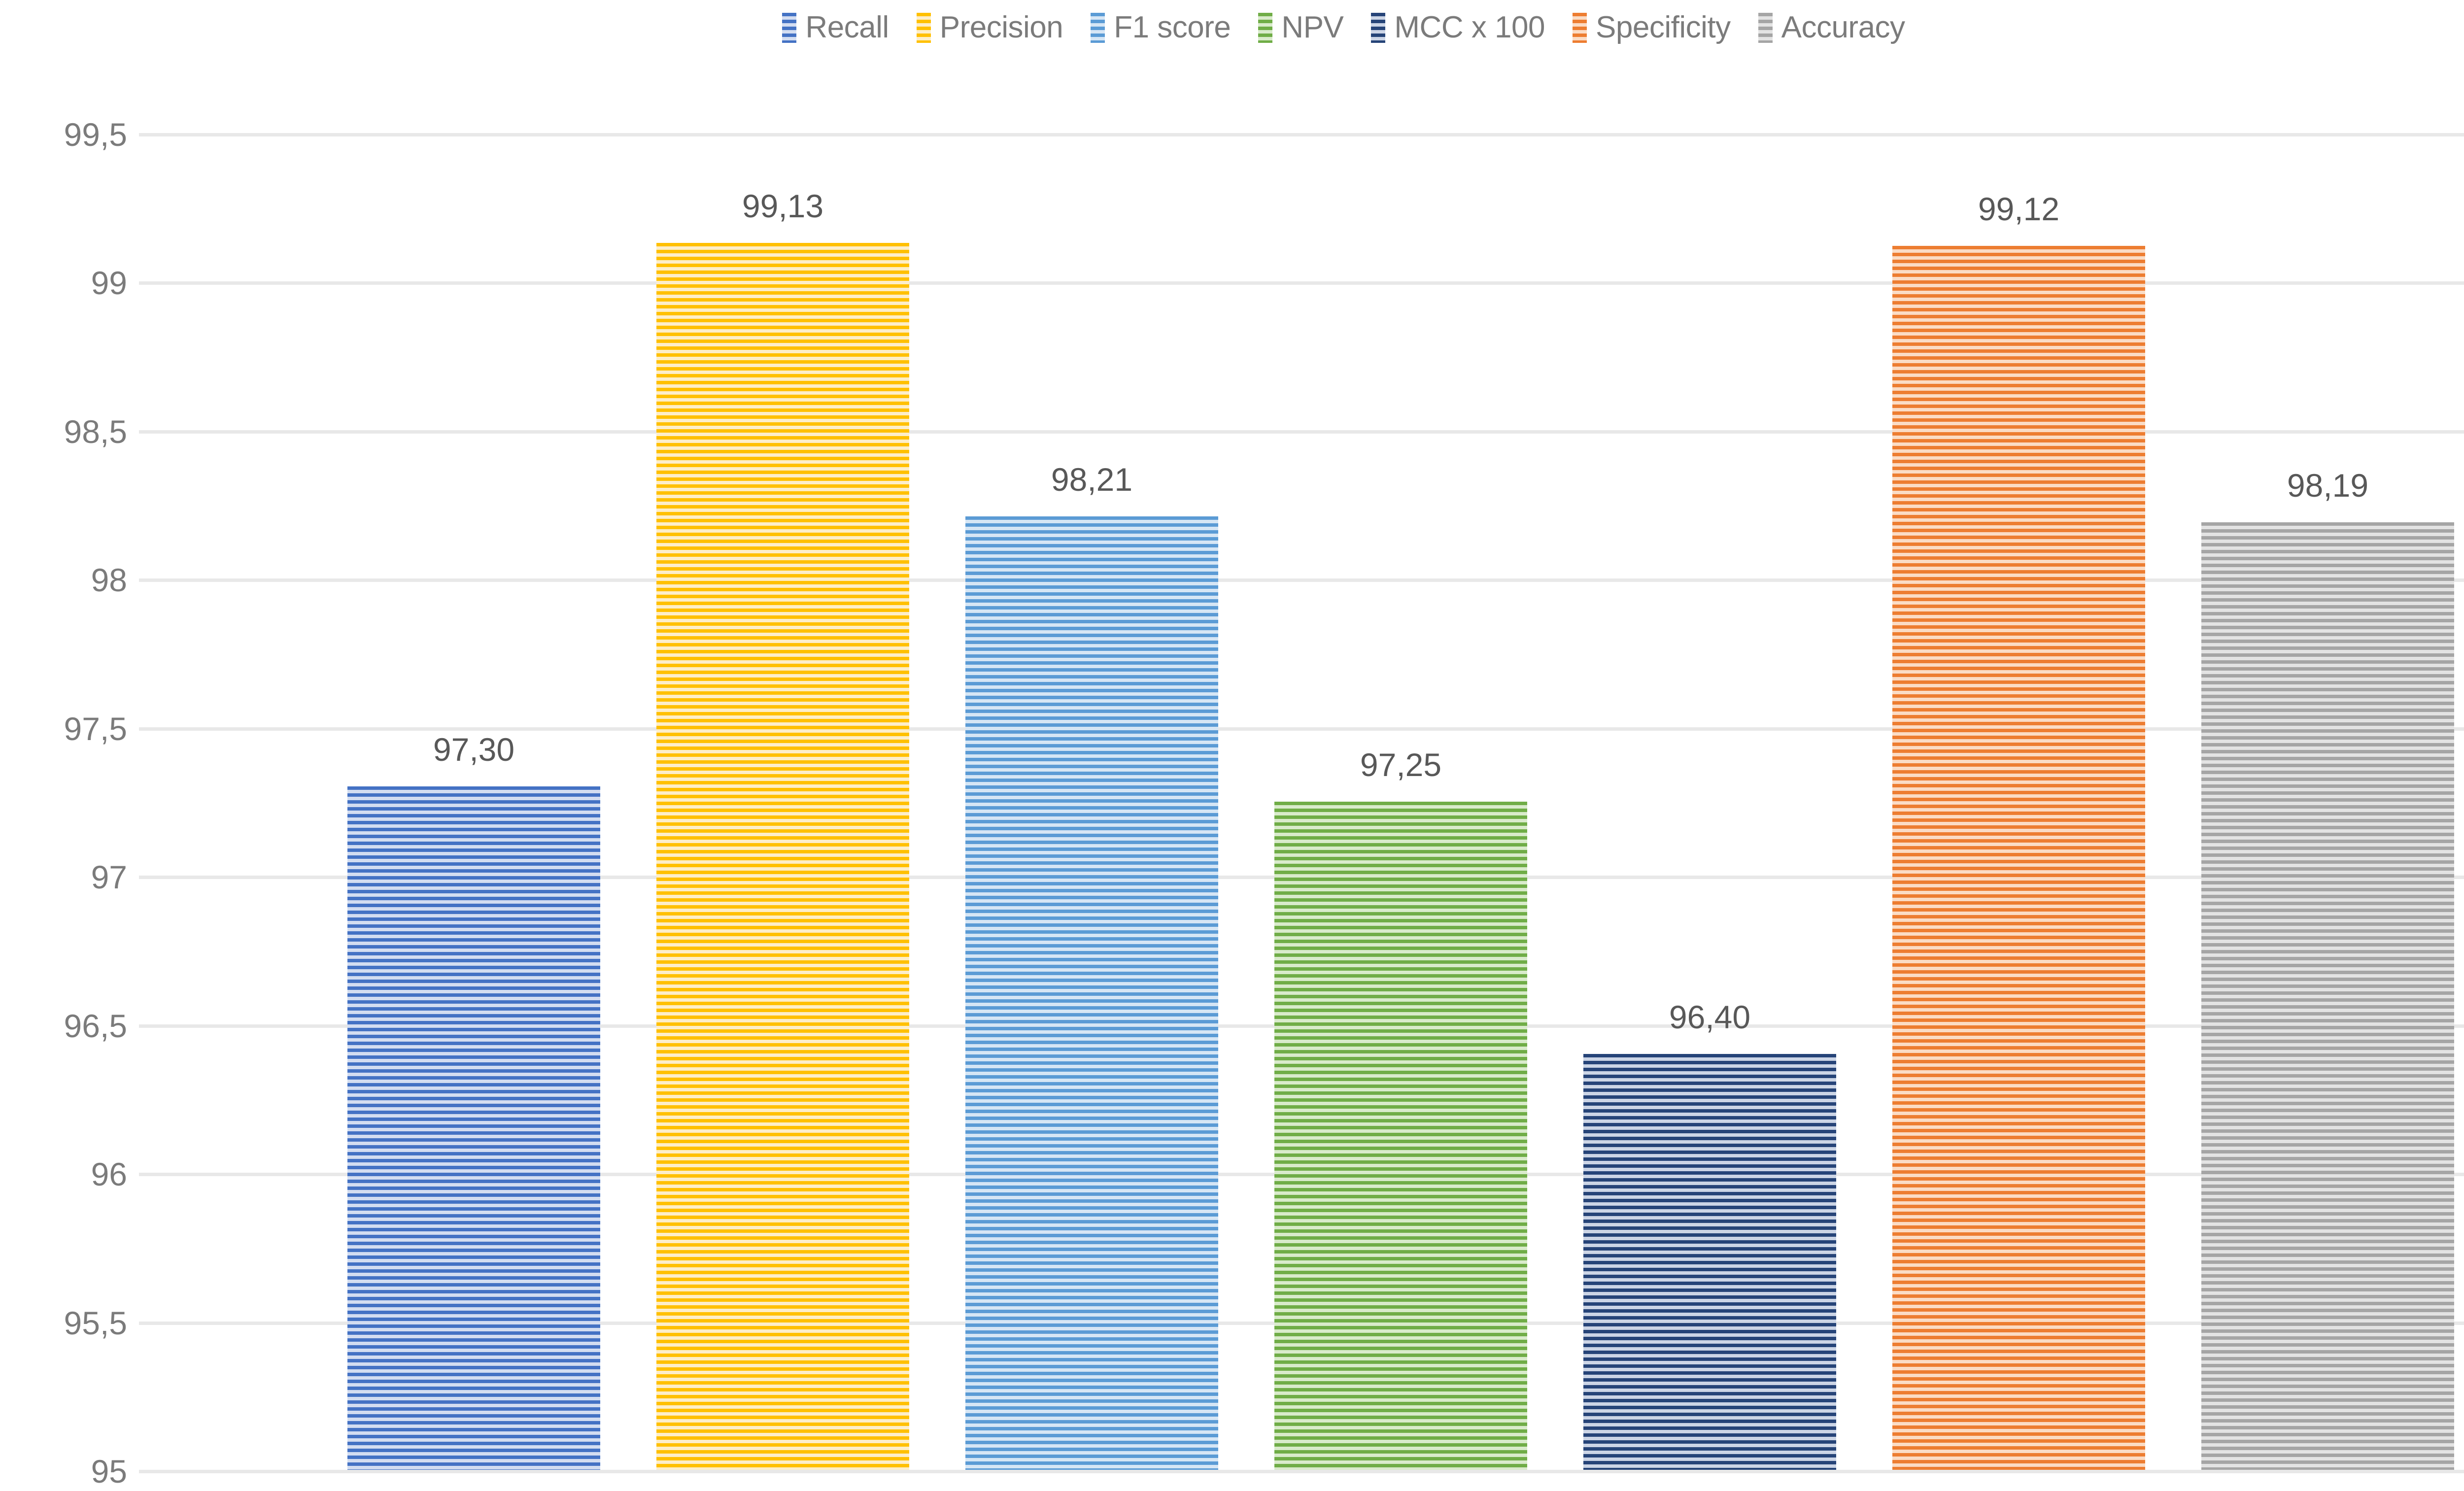 Image resolution: width=2464 pixels, height=1491 pixels. What do you see at coordinates (95, 728) in the screenshot?
I see `y-axis-tick-label: 97,5` at bounding box center [95, 728].